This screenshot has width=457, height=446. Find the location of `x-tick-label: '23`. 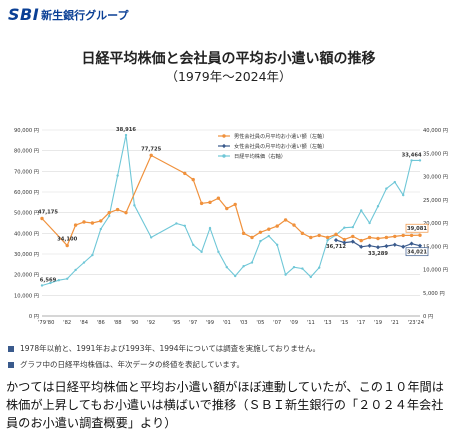

x-tick-label: '23 is located at coordinates (412, 323).